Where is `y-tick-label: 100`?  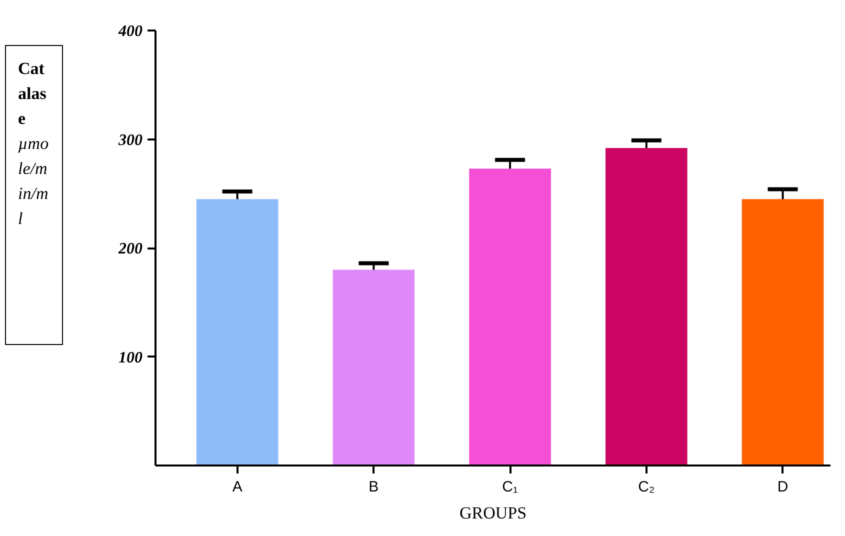 y-tick-label: 100 is located at coordinates (130, 357).